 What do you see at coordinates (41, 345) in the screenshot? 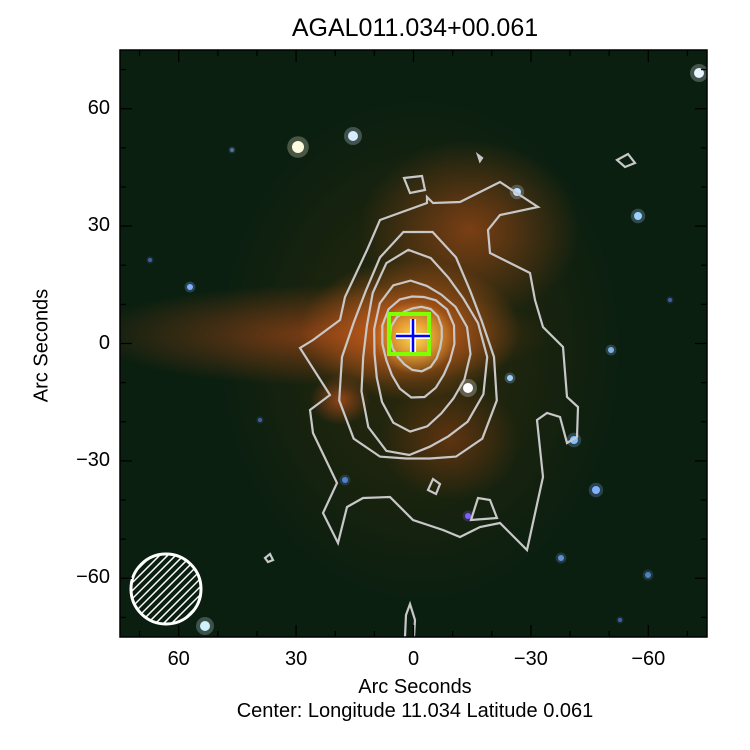
I see `y-axis-label: Arc Seconds` at bounding box center [41, 345].